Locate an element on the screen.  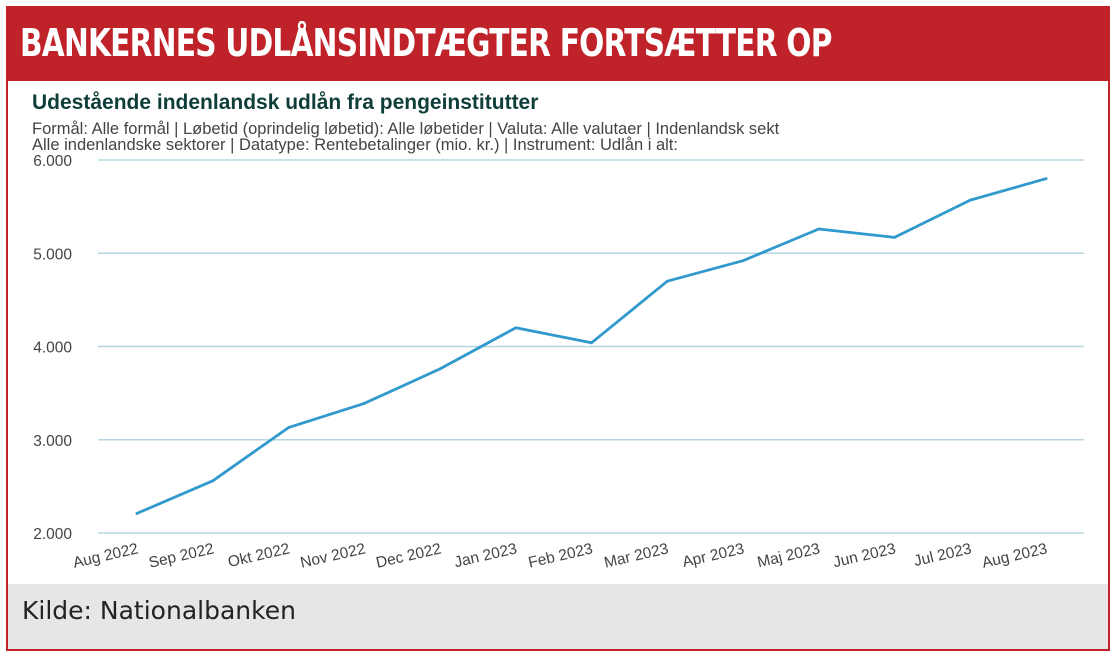
y-tick-label: 5.000 is located at coordinates (52, 254).